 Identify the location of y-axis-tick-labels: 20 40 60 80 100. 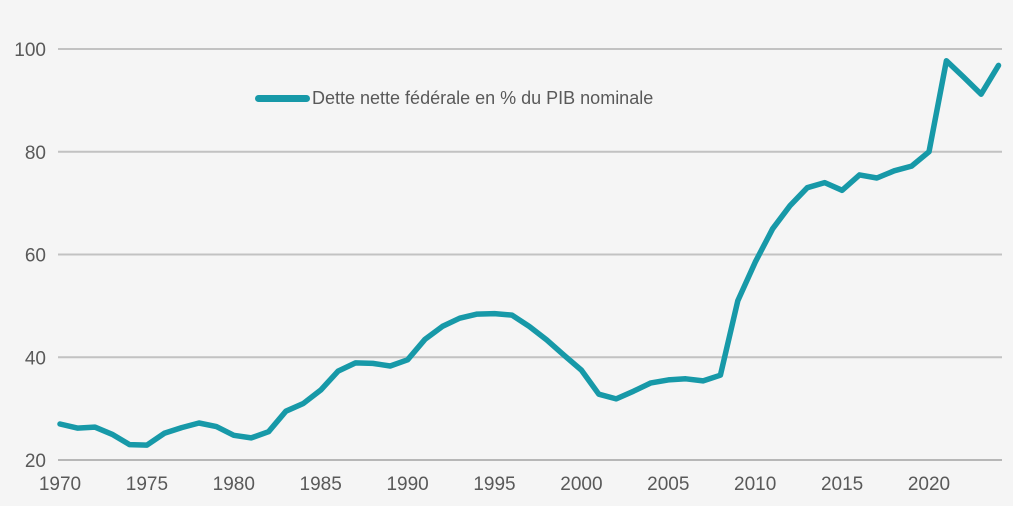
(30, 256).